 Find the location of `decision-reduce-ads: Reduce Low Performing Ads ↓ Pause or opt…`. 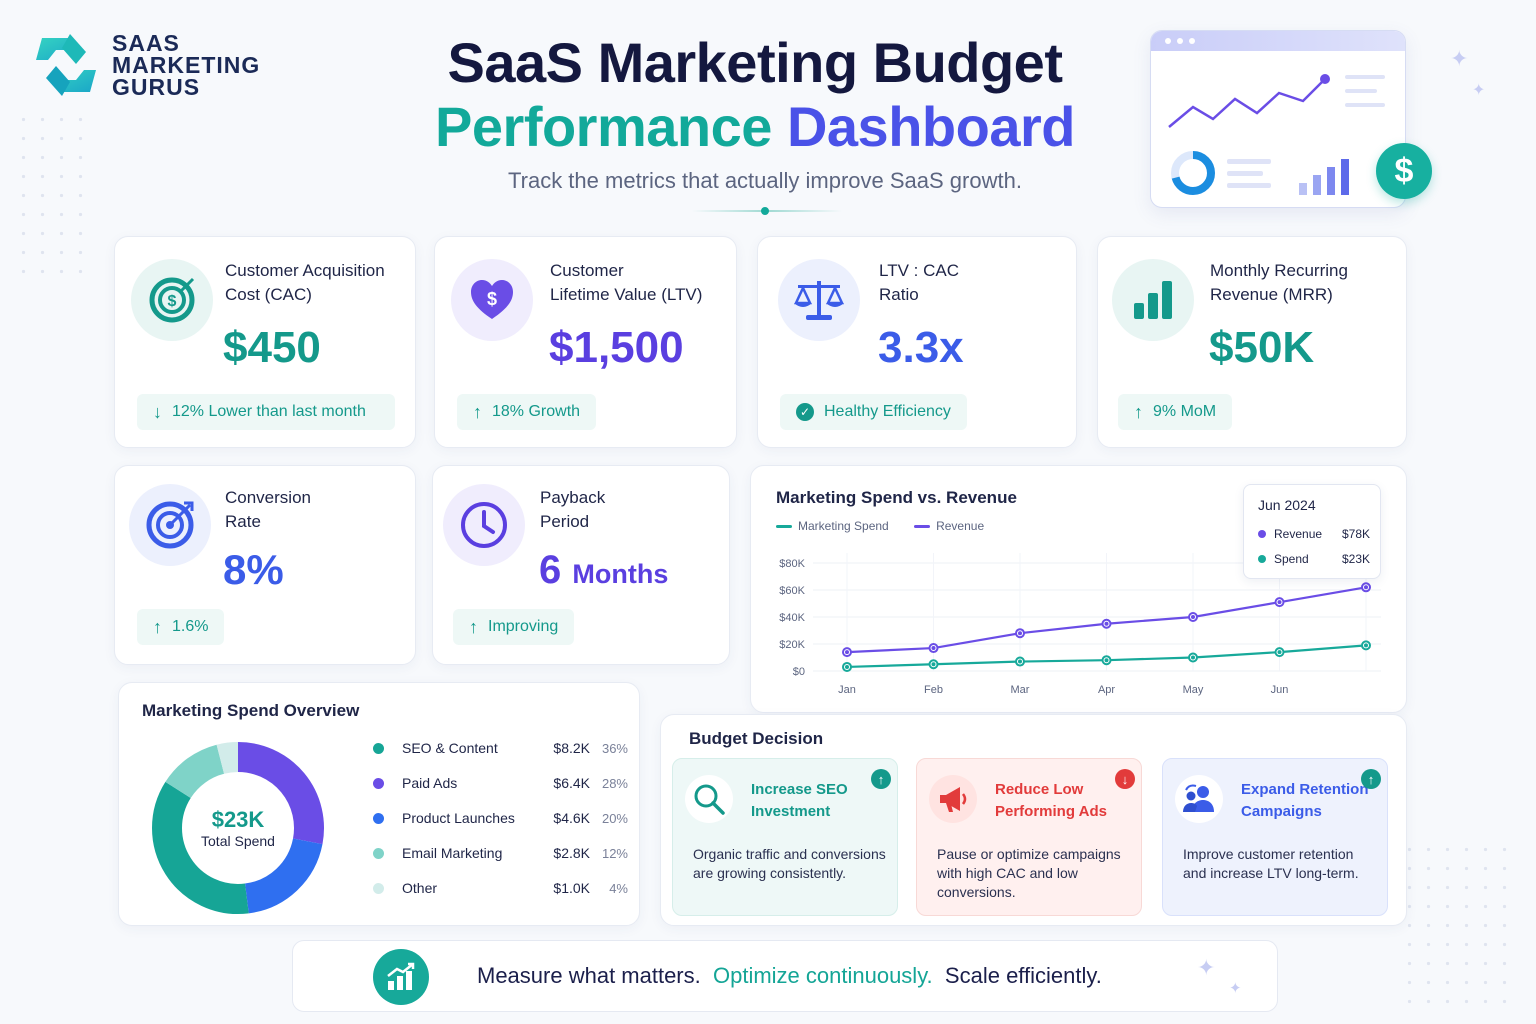

decision-reduce-ads: Reduce Low Performing Ads ↓ Pause or opt… is located at coordinates (1029, 837).